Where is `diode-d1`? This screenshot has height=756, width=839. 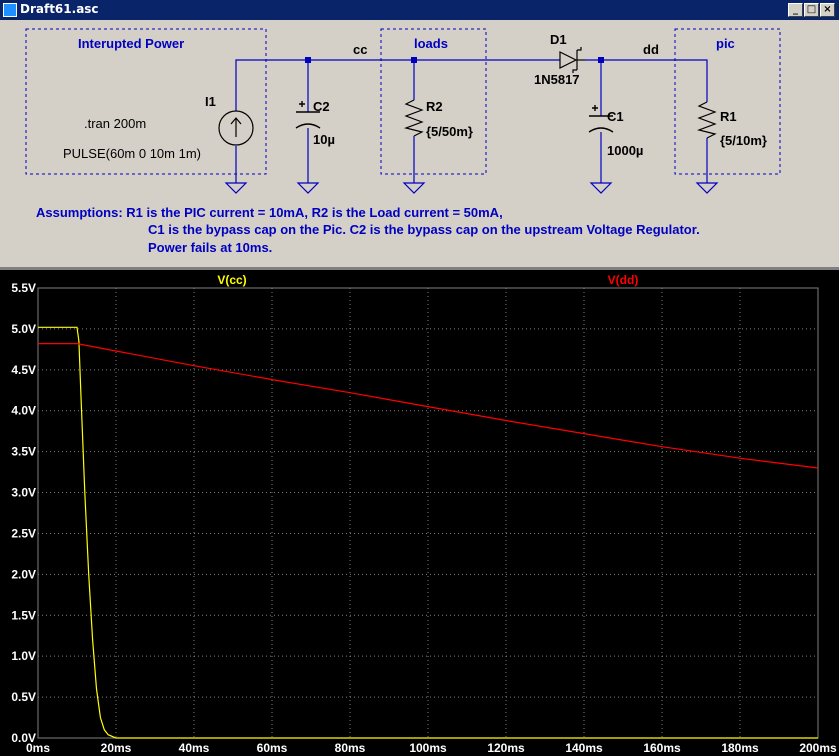 diode-d1 is located at coordinates (572, 60).